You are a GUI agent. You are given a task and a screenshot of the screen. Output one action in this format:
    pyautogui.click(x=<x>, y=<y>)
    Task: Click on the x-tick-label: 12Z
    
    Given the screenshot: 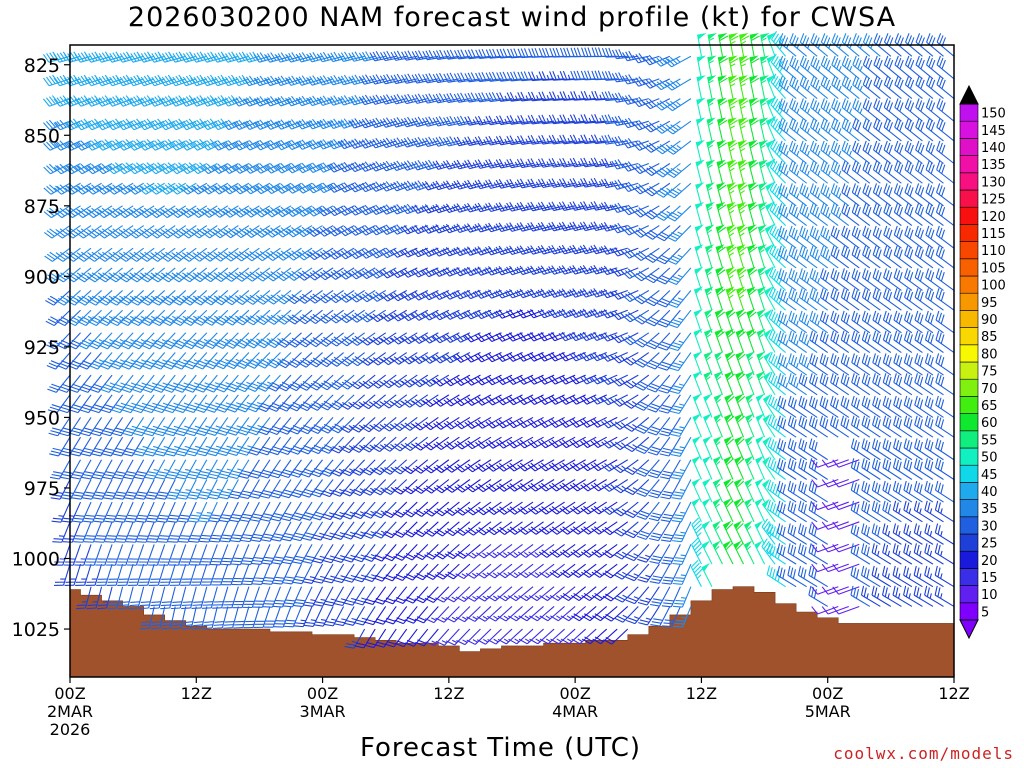 What is the action you would take?
    pyautogui.click(x=448, y=693)
    